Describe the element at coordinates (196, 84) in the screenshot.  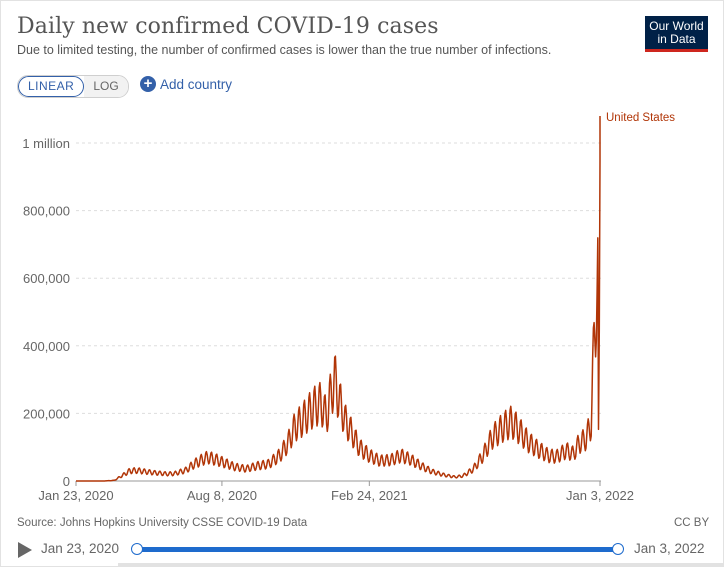
I see `add-country-label: Add country` at that location.